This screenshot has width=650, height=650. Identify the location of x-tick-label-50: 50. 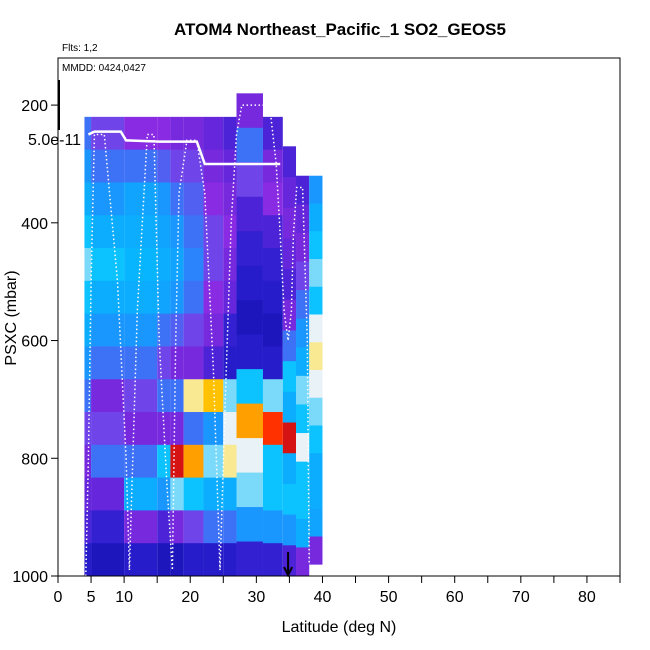
(389, 597).